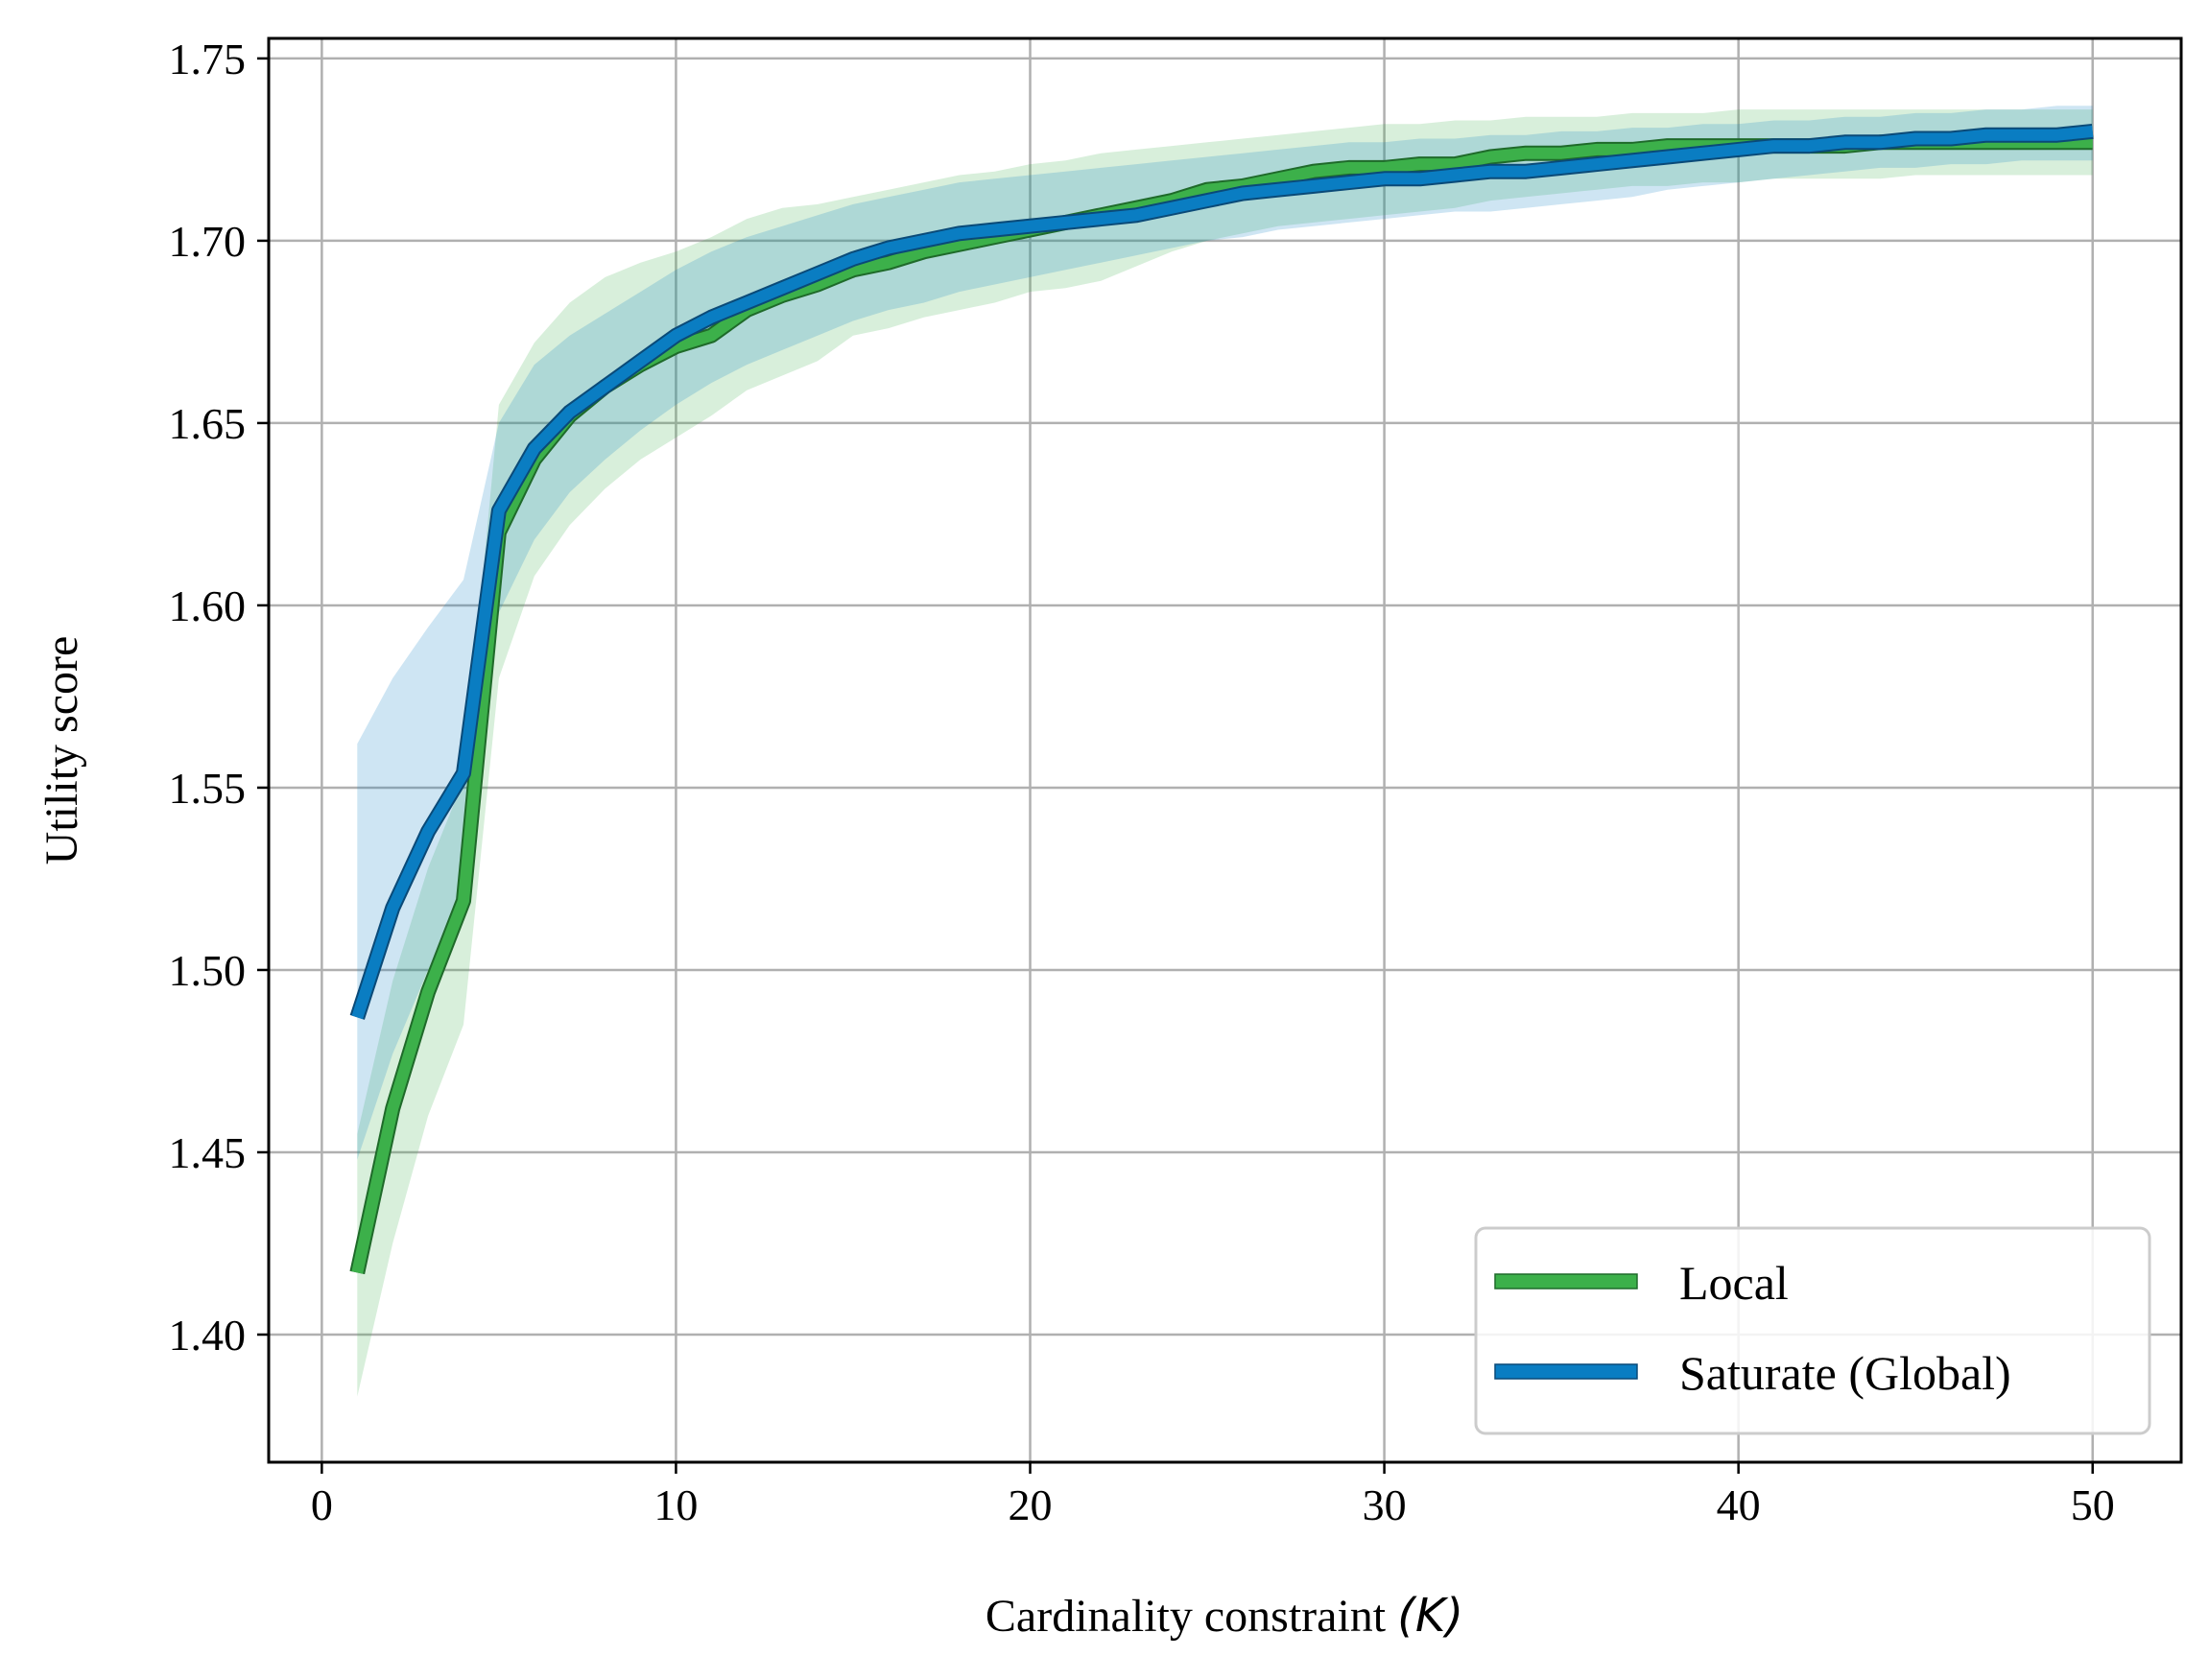 The width and height of the screenshot is (2209, 1680). I want to click on legend: Local Saturate (Global), so click(1812, 1330).